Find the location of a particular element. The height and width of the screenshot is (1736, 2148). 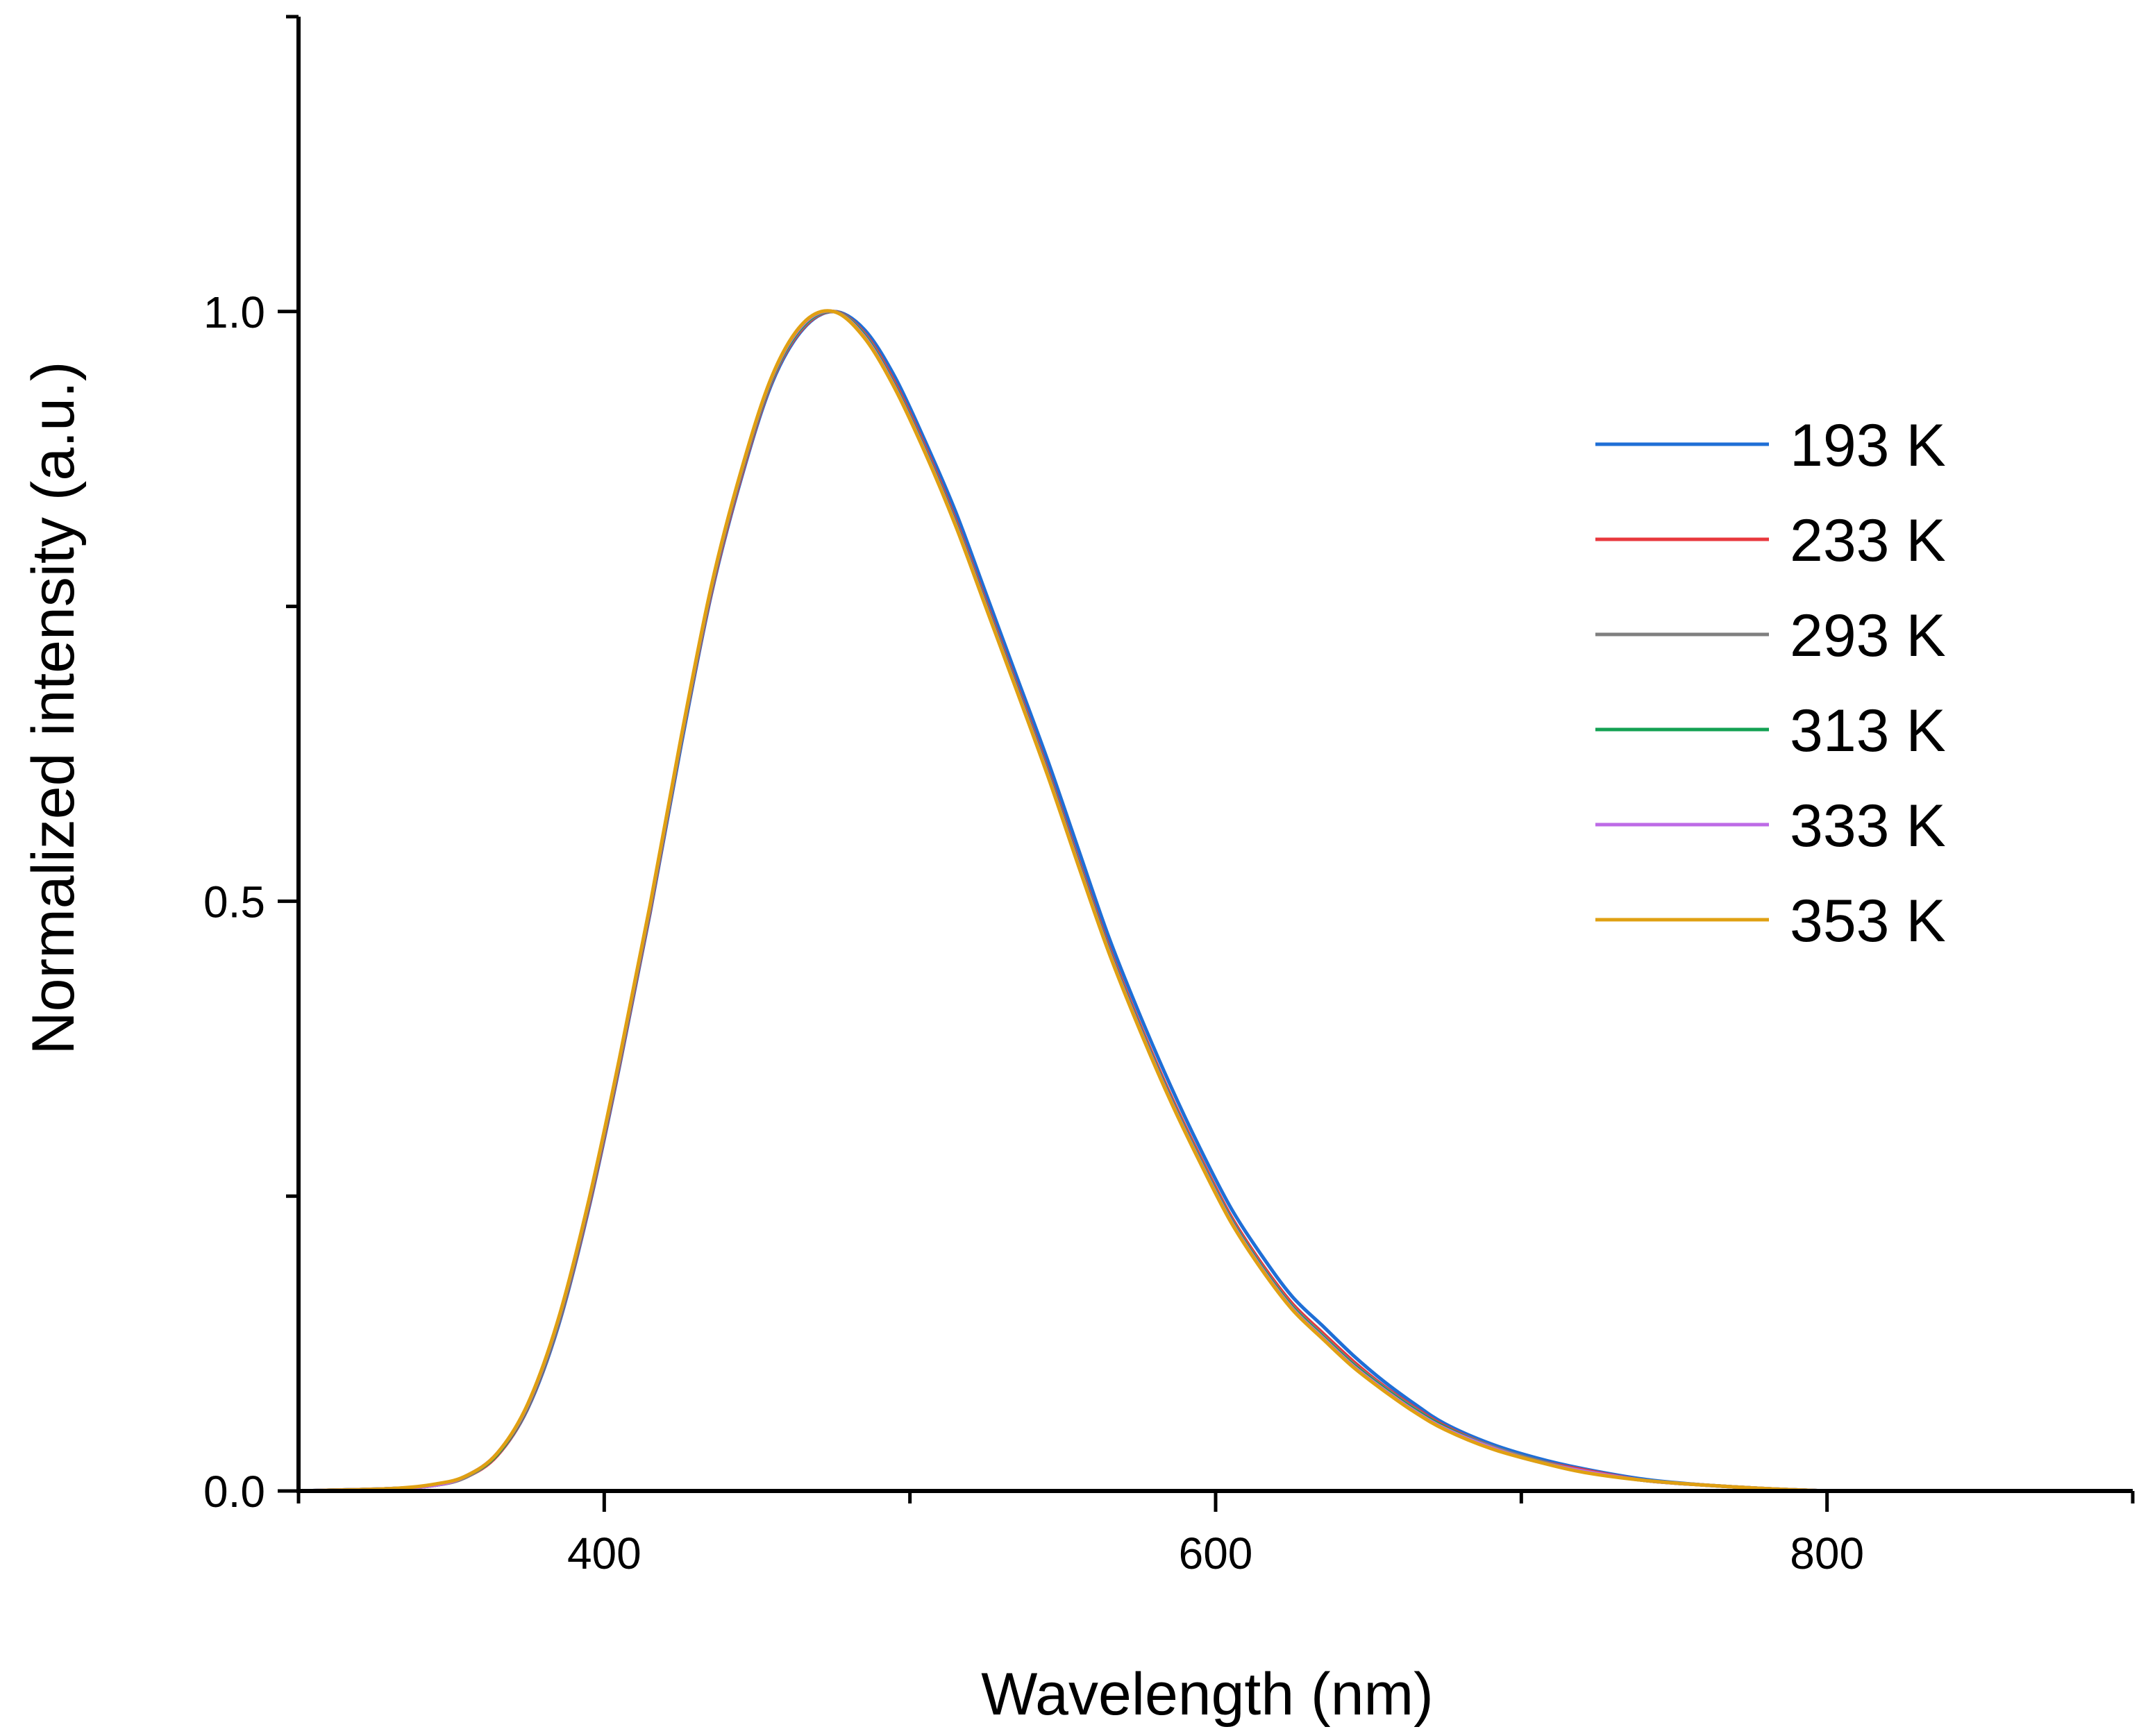

legend-label: 353 K is located at coordinates (1868, 921).